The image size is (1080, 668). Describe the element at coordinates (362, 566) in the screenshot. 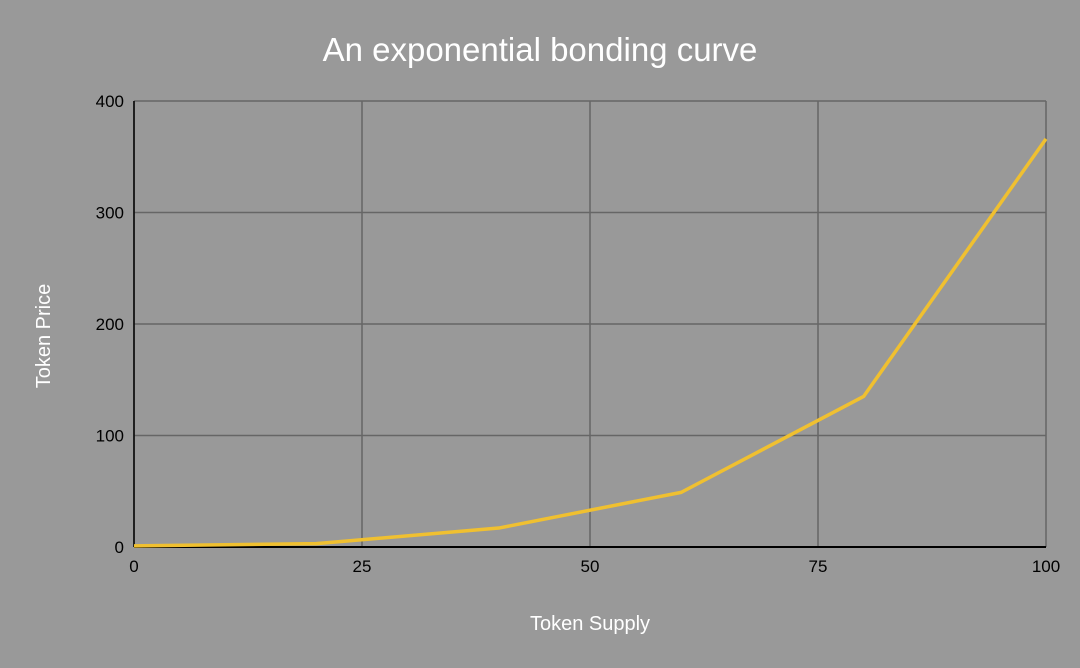

I see `x-tick-label: 25` at that location.